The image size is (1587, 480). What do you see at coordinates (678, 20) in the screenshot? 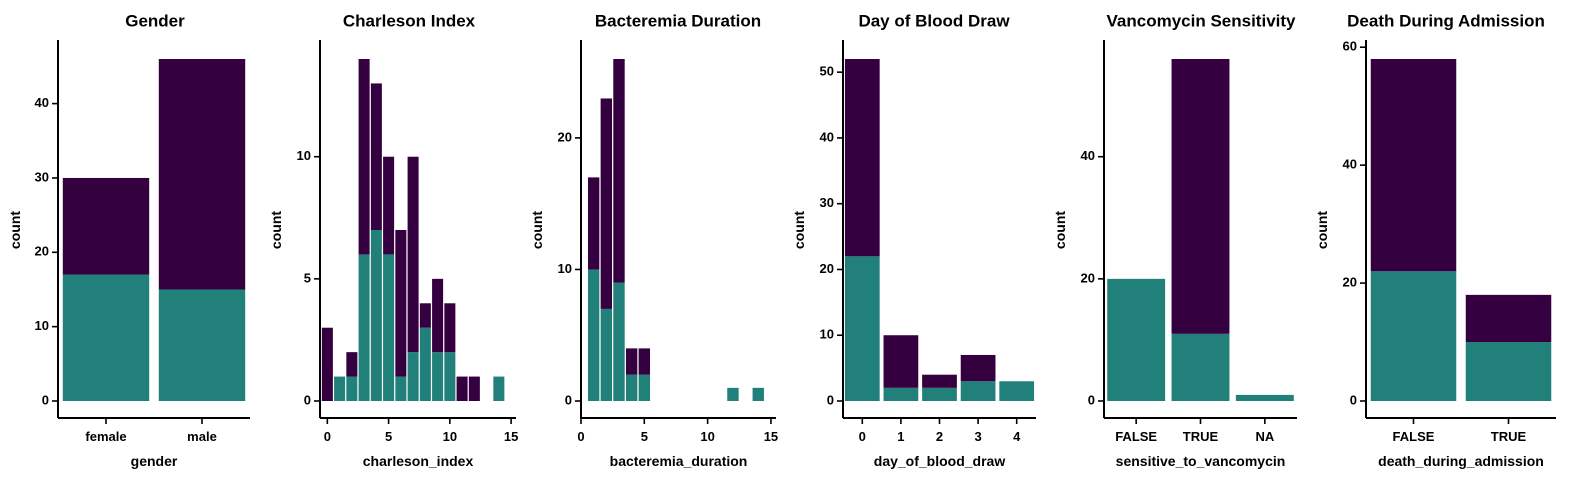
I see `panel-title: Bacteremia Duration` at bounding box center [678, 20].